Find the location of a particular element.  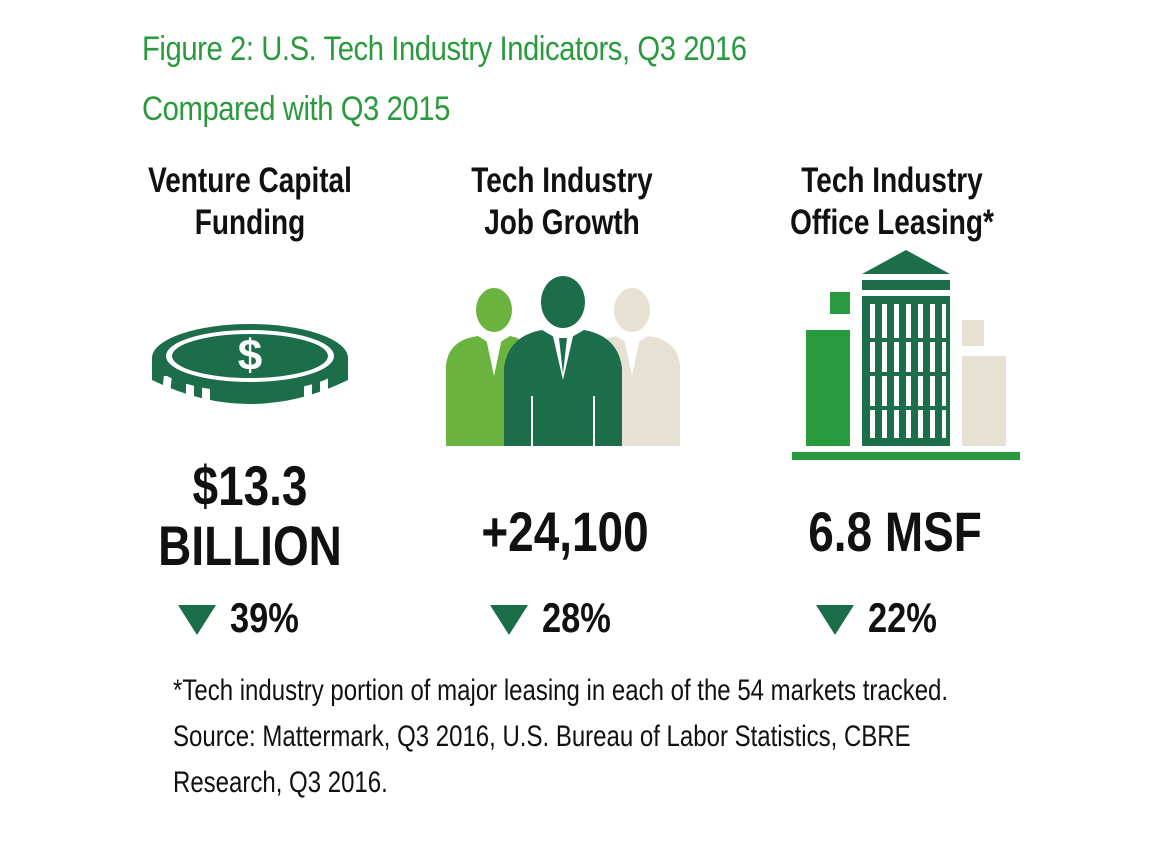

jobs-value-line1: +24,100 is located at coordinates (565, 531).